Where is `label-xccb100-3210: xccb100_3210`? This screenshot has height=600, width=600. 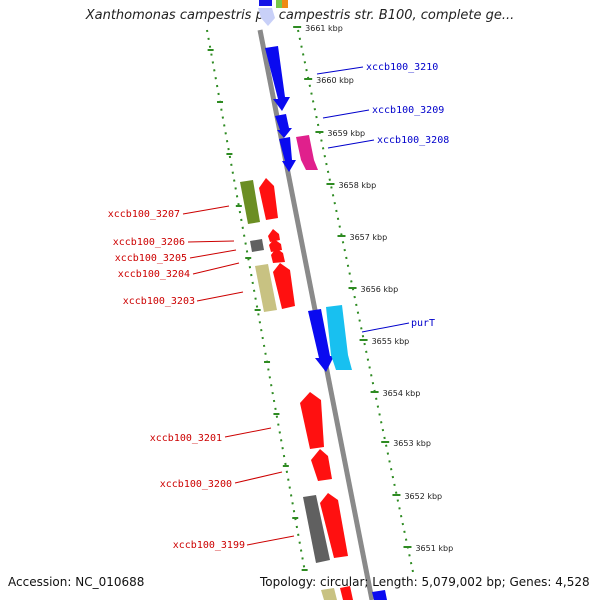
label-xccb100-3210: xccb100_3210 is located at coordinates (402, 67).